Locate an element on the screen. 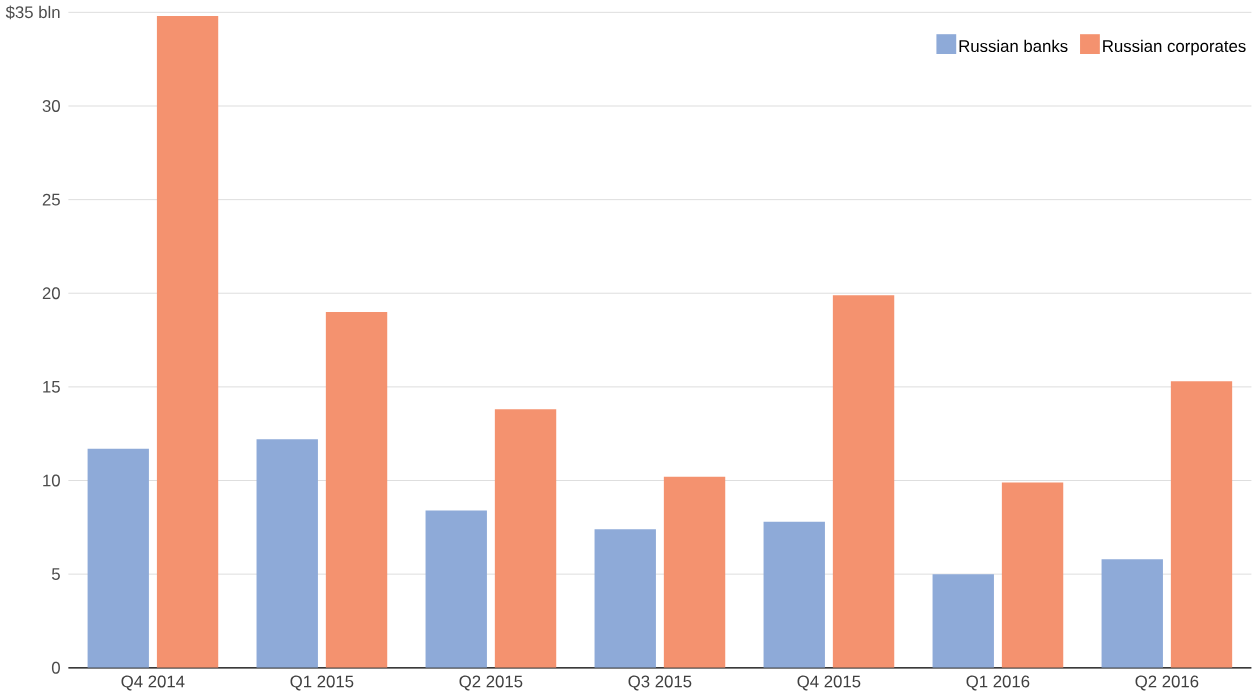 Image resolution: width=1252 pixels, height=696 pixels. x-tick-label: Q4 2015 is located at coordinates (829, 683).